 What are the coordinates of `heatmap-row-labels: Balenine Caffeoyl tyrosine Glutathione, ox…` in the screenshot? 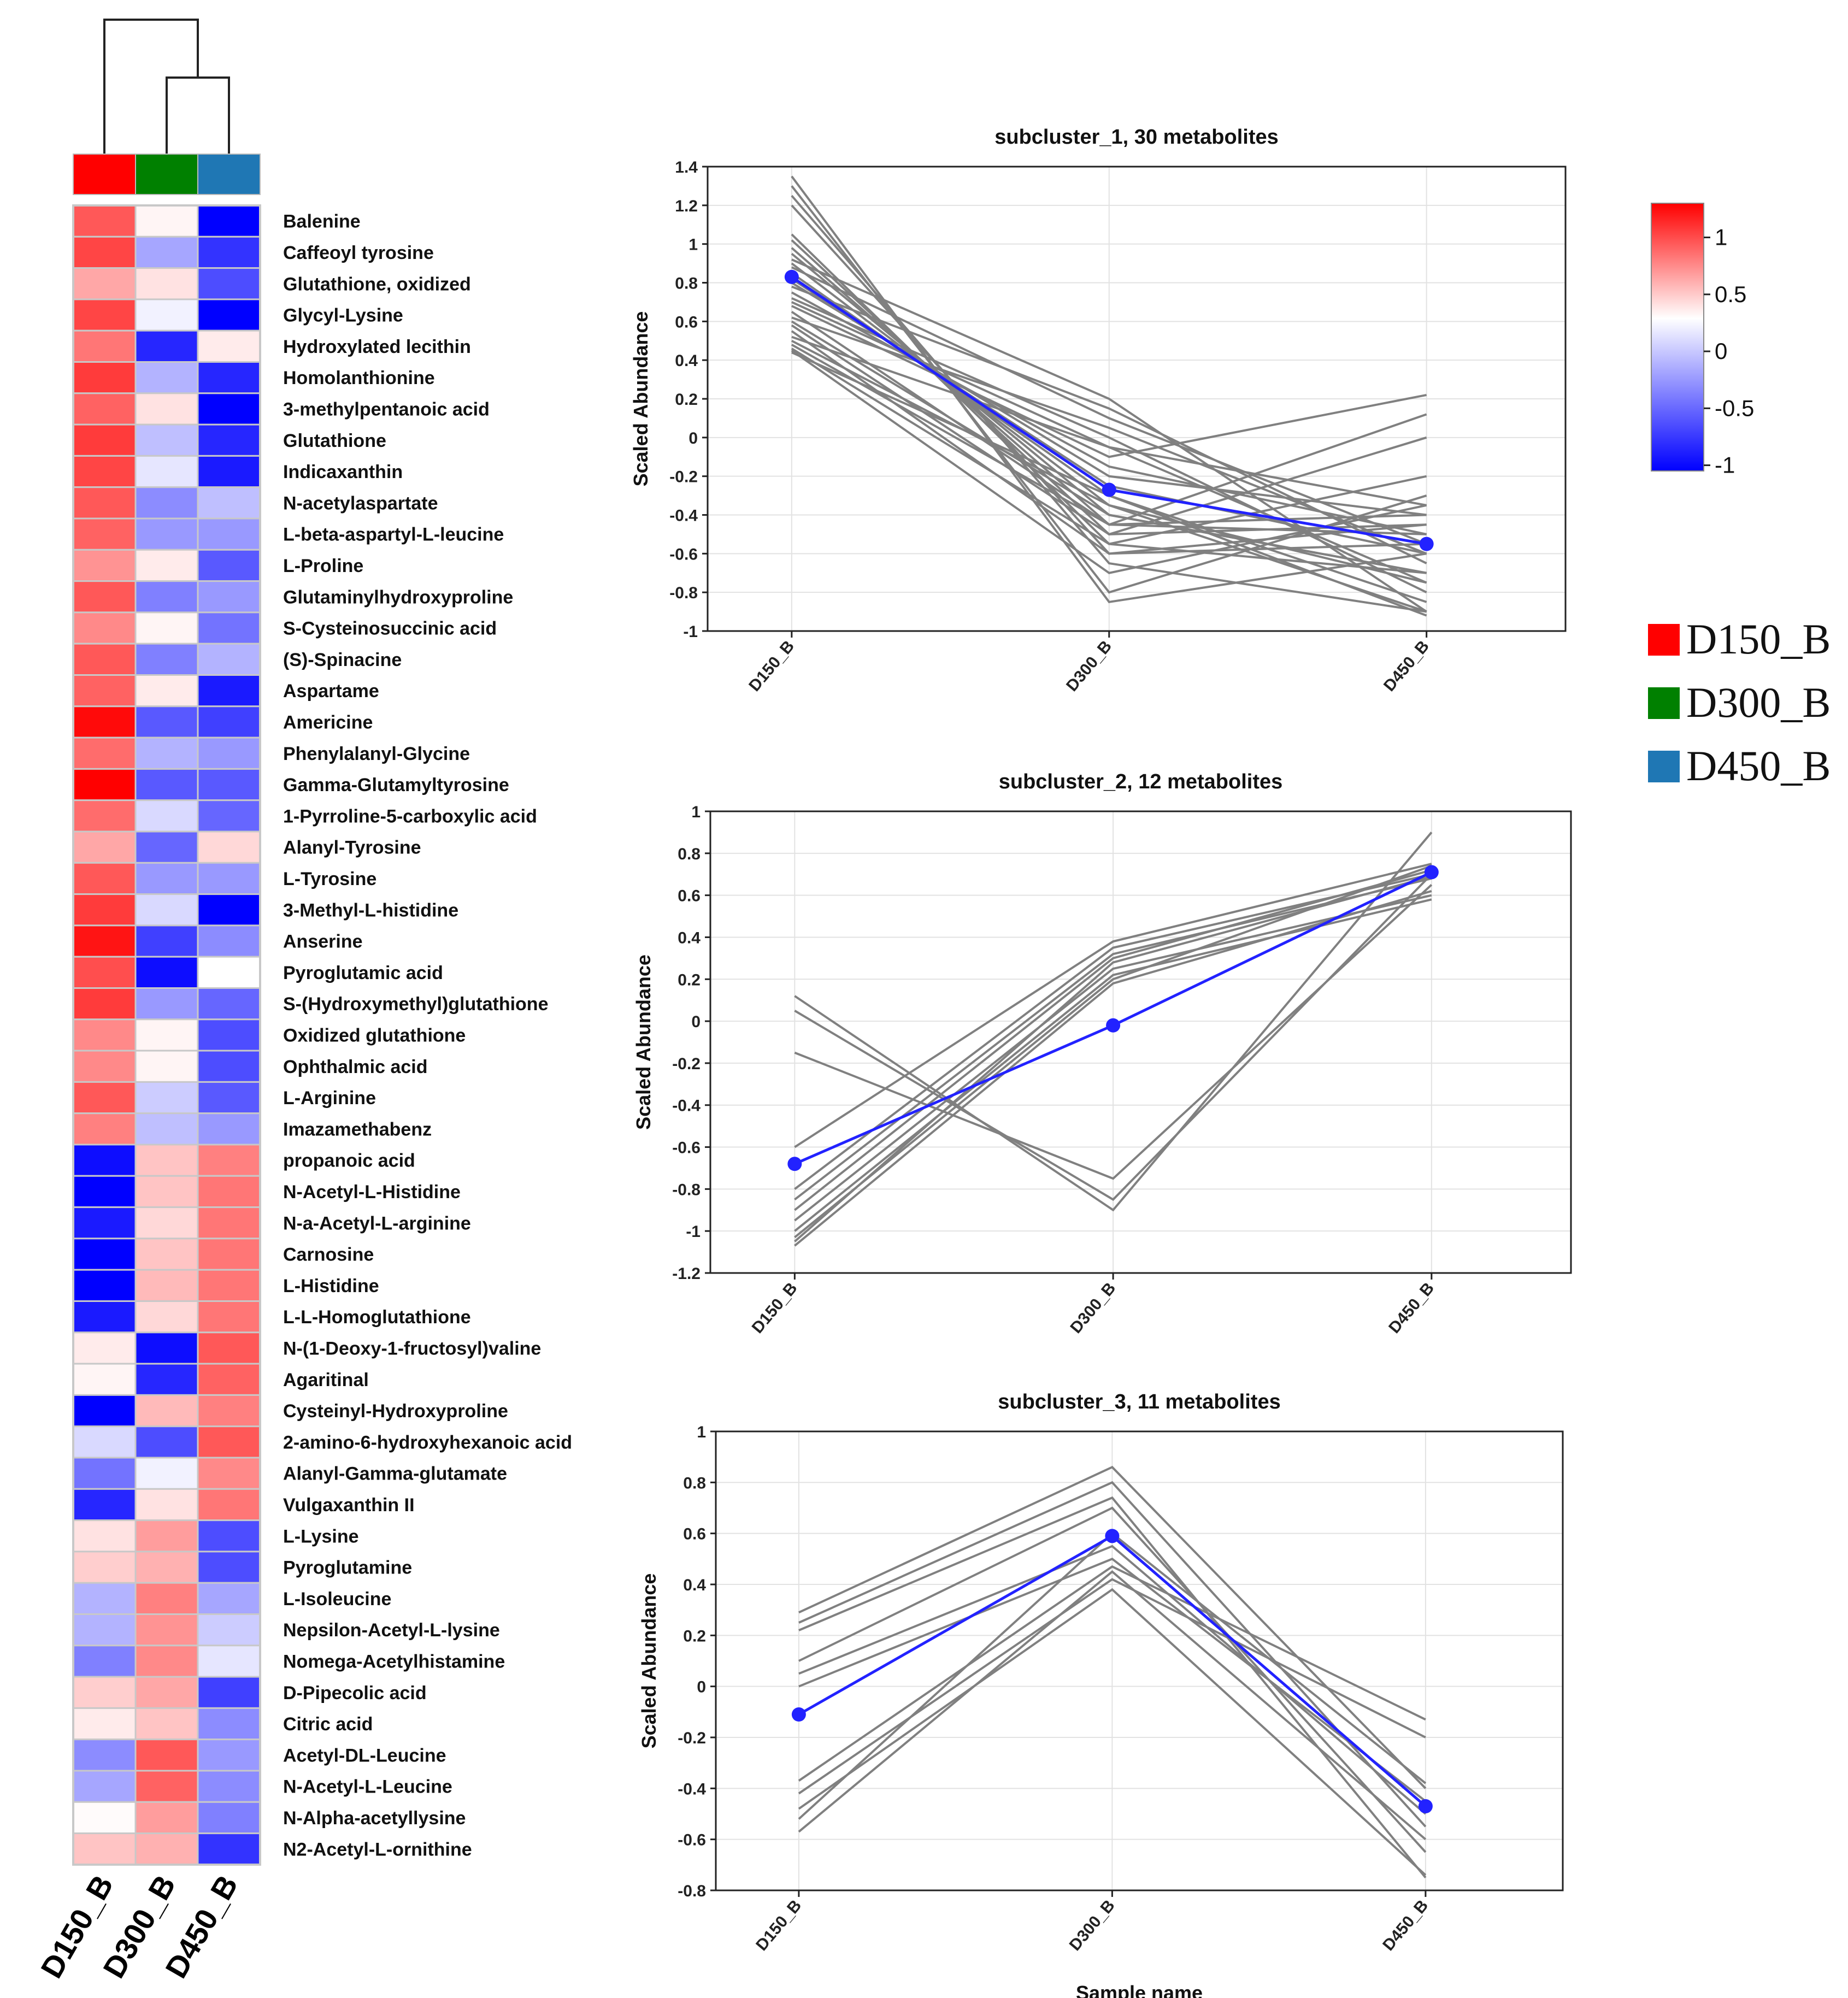 It's located at (427, 1035).